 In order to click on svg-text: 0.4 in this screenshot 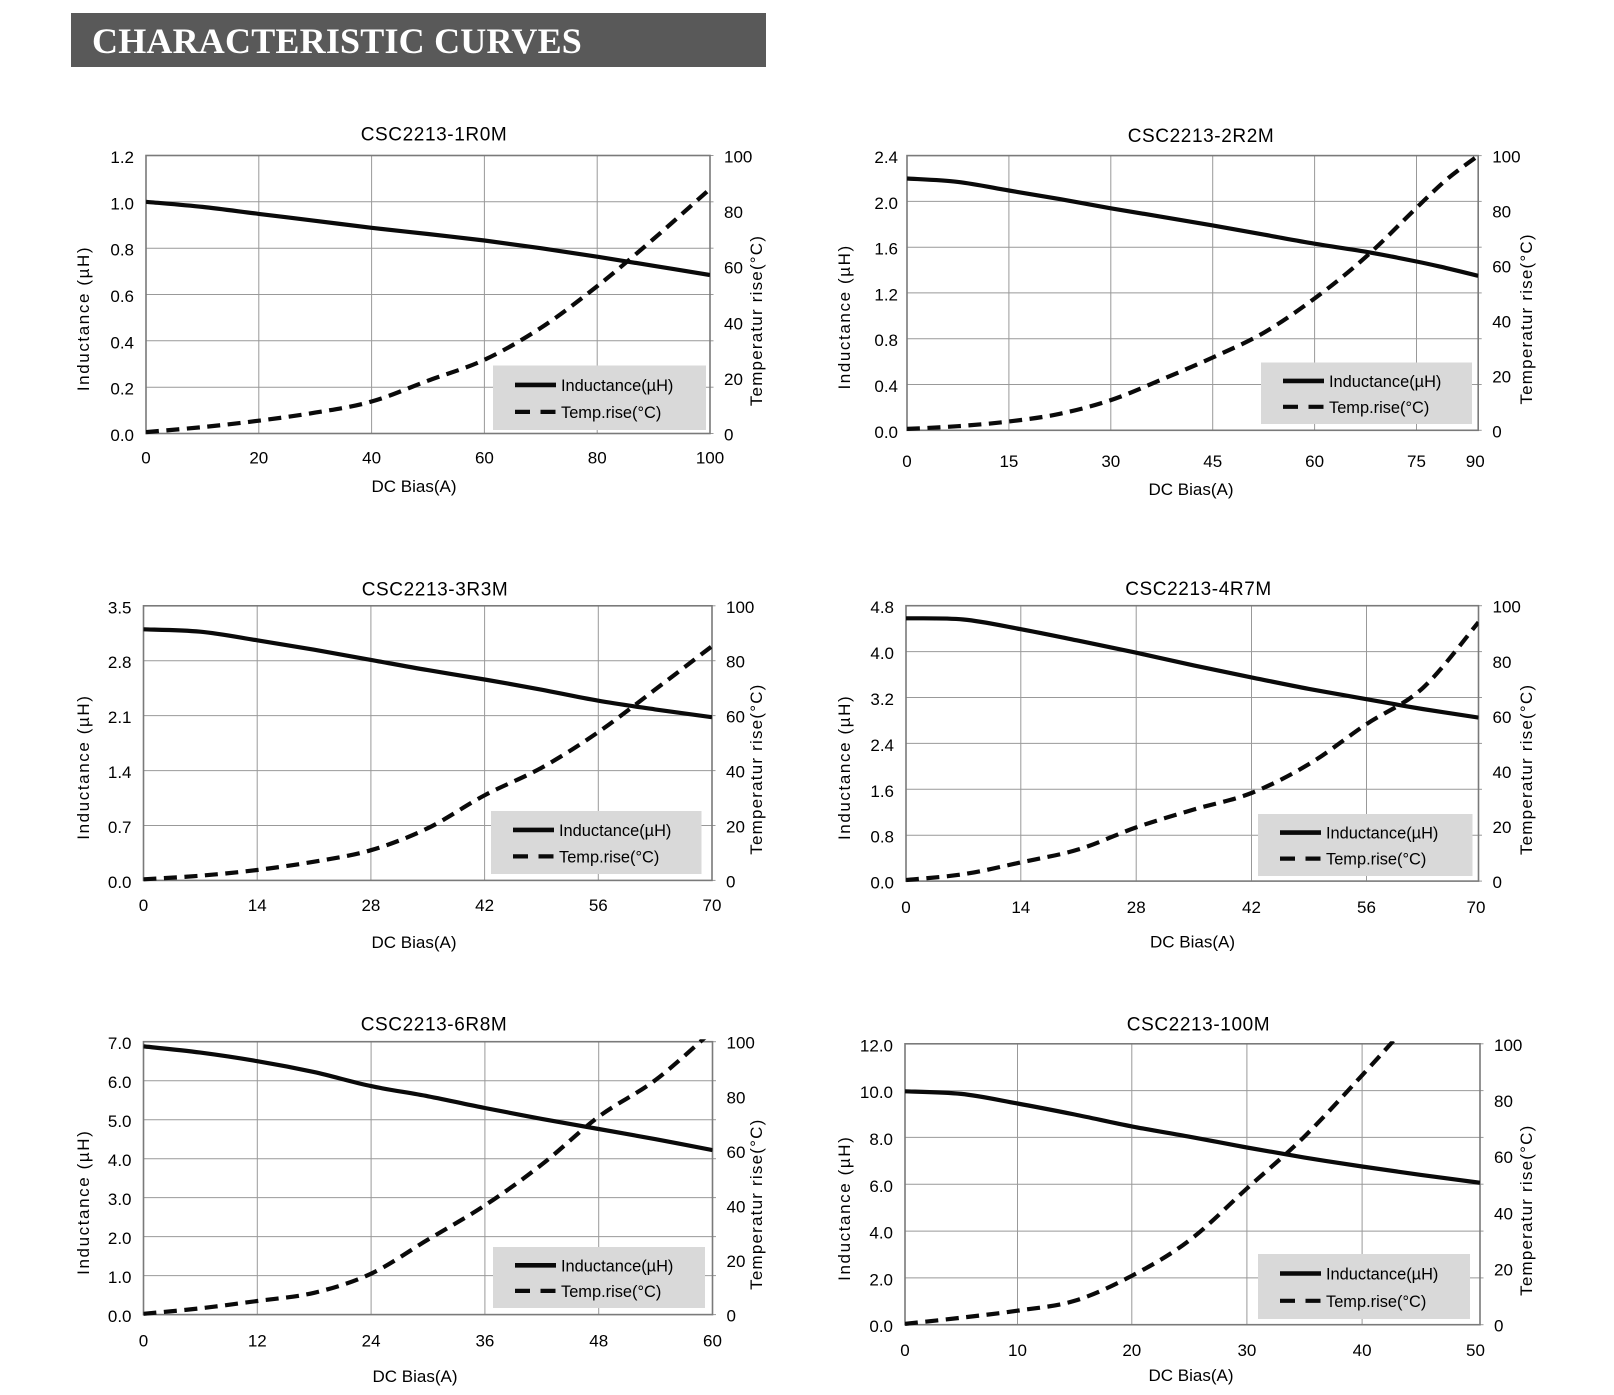, I will do `click(886, 386)`.